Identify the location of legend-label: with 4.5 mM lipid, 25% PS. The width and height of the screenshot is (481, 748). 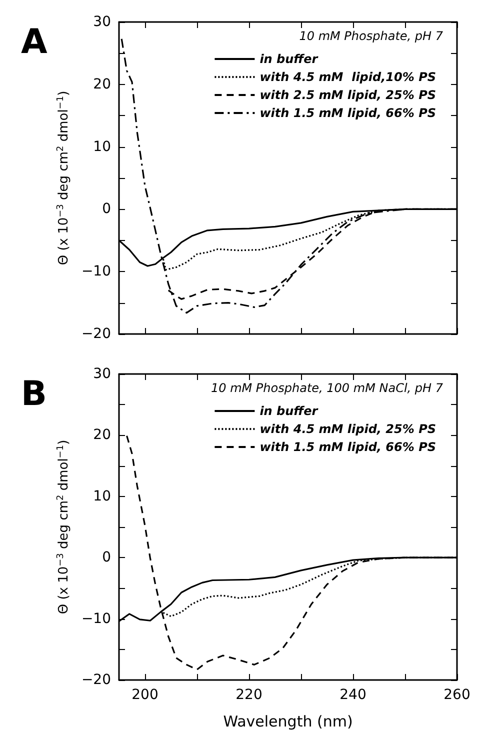
(348, 429).